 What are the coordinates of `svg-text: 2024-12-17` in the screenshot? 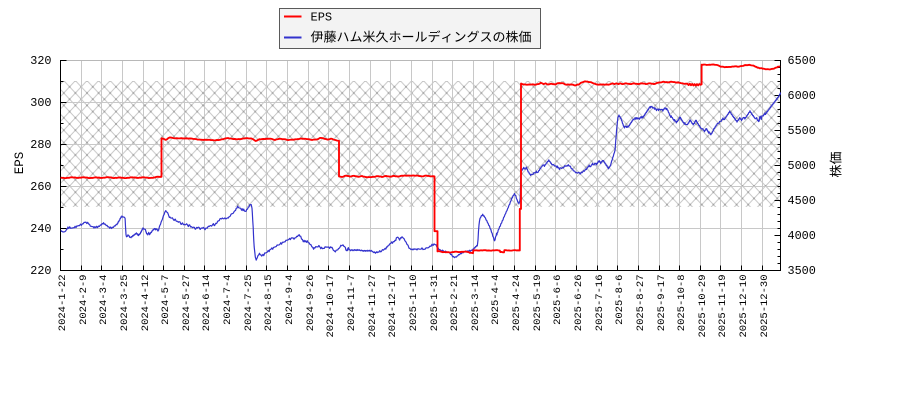 It's located at (393, 306).